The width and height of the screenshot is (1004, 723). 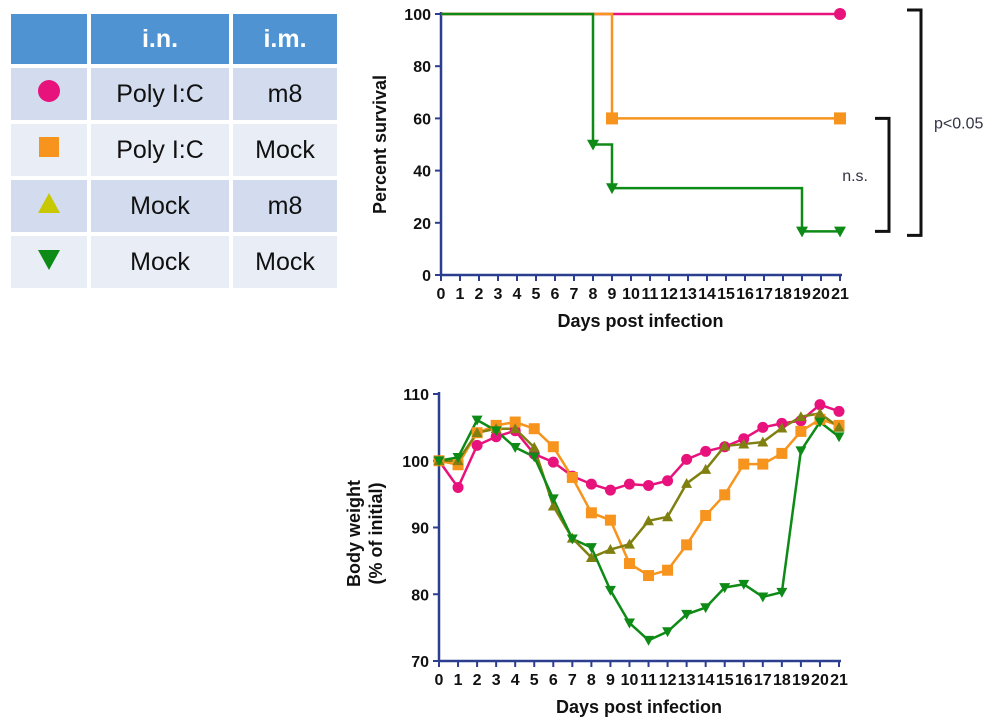 What do you see at coordinates (855, 176) in the screenshot?
I see `significance-label: n.s.` at bounding box center [855, 176].